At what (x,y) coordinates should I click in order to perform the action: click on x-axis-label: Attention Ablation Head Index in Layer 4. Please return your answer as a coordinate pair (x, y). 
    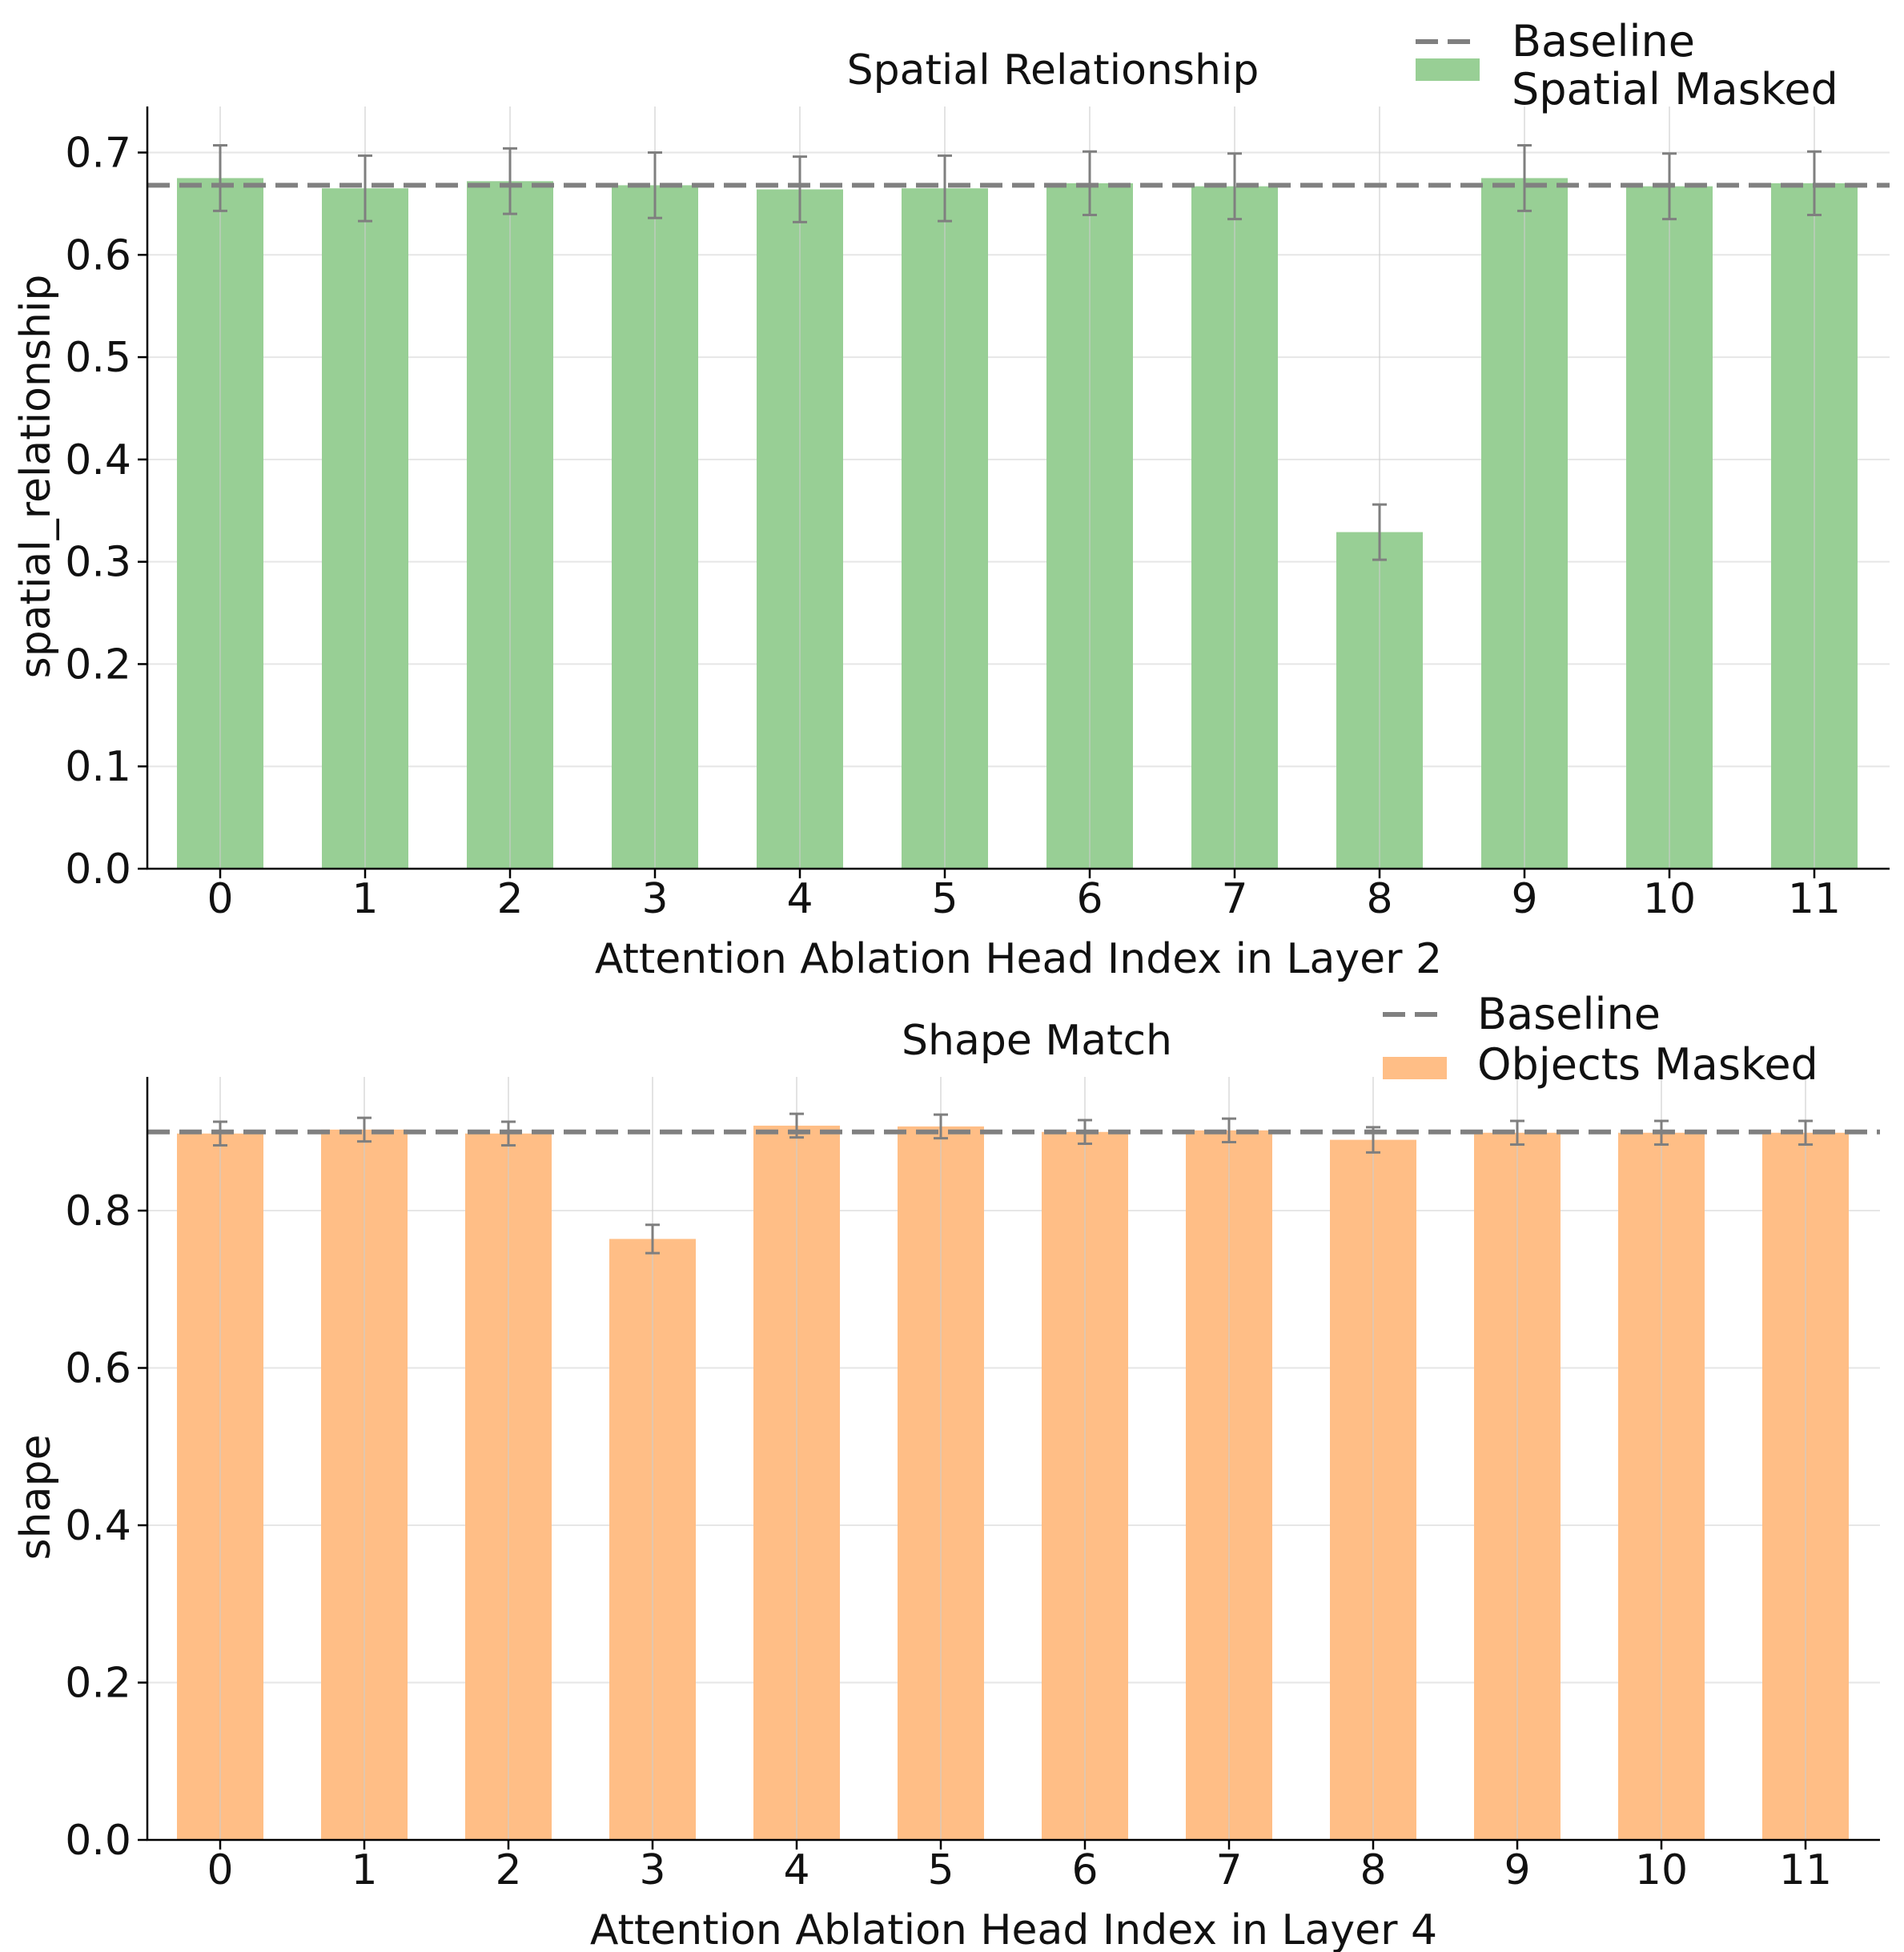
    Looking at the image, I should click on (1013, 1929).